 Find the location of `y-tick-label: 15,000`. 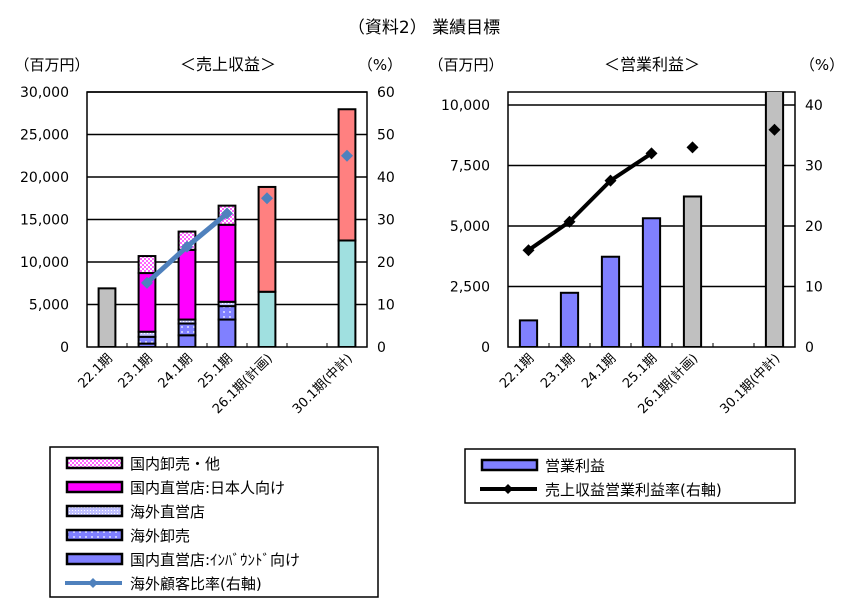

y-tick-label: 15,000 is located at coordinates (44, 221).